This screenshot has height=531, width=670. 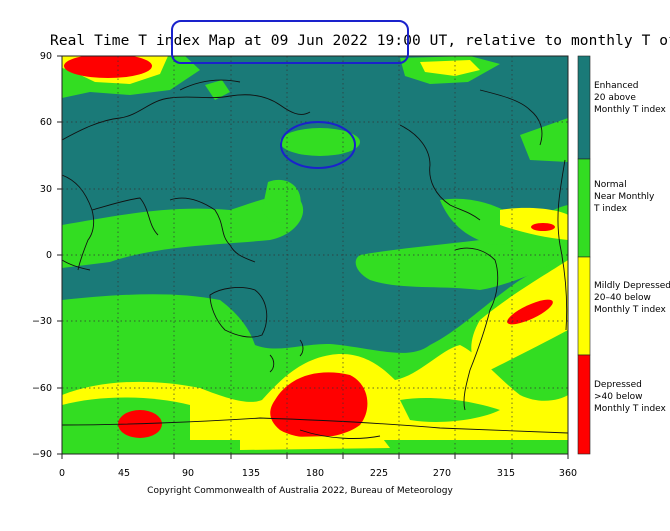 What do you see at coordinates (42, 321) in the screenshot?
I see `y-tick-label: −30` at bounding box center [42, 321].